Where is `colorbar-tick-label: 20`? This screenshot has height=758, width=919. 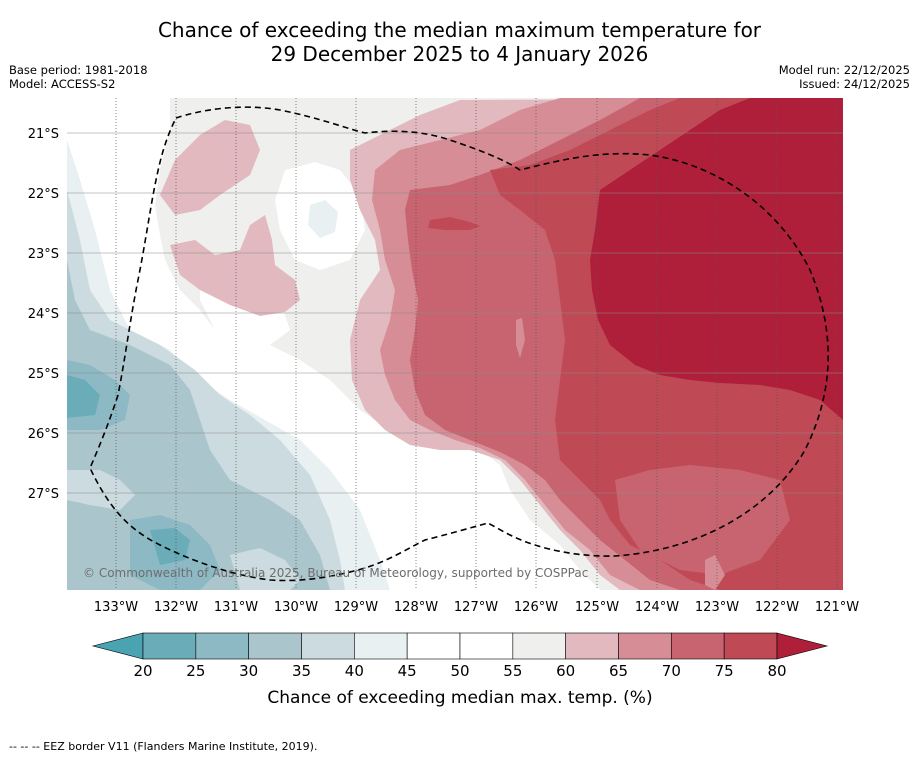 colorbar-tick-label: 20 is located at coordinates (142, 671).